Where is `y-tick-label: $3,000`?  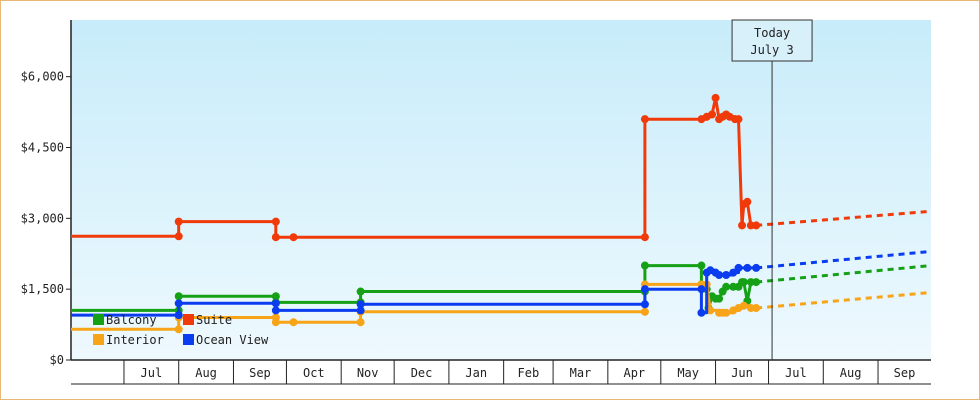 y-tick-label: $3,000 is located at coordinates (42, 218).